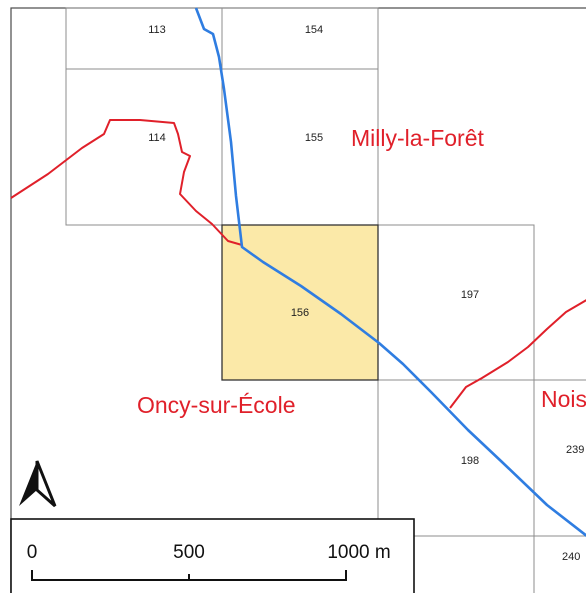 The height and width of the screenshot is (593, 586). I want to click on grid-label-154: 154, so click(314, 30).